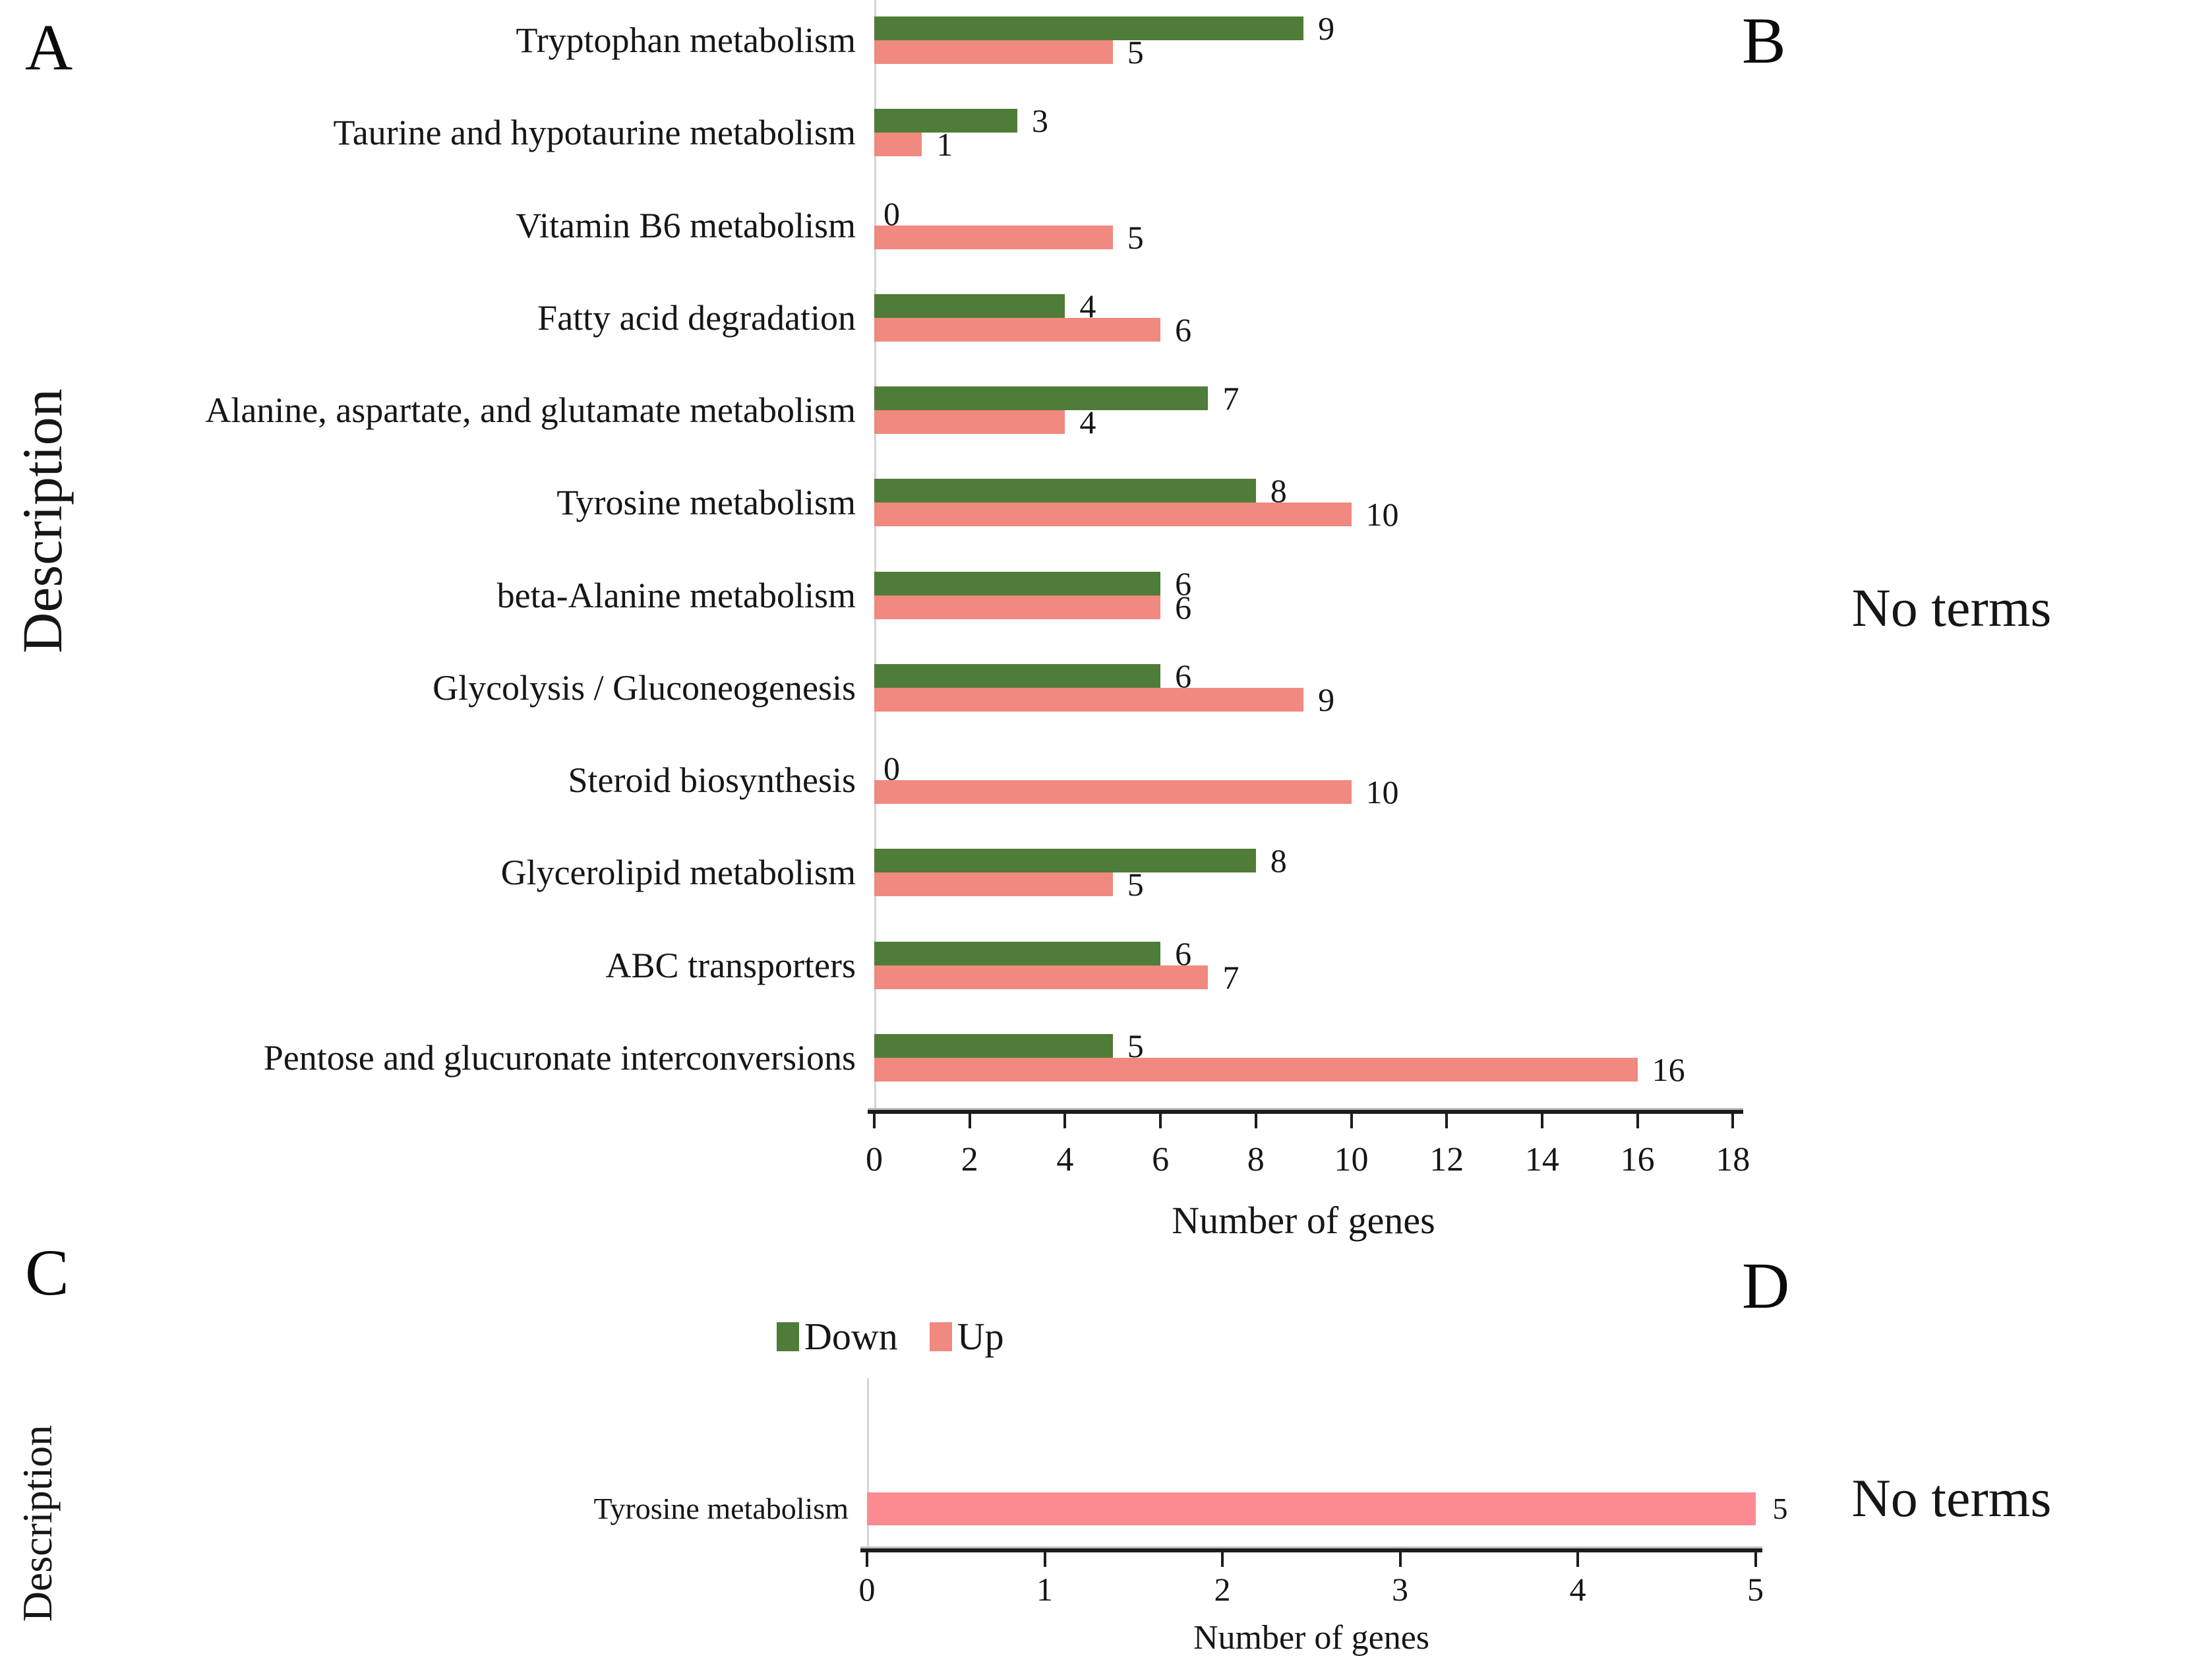 The height and width of the screenshot is (1679, 2212). What do you see at coordinates (712, 780) in the screenshot?
I see `category-label: Steroid biosynthesis` at bounding box center [712, 780].